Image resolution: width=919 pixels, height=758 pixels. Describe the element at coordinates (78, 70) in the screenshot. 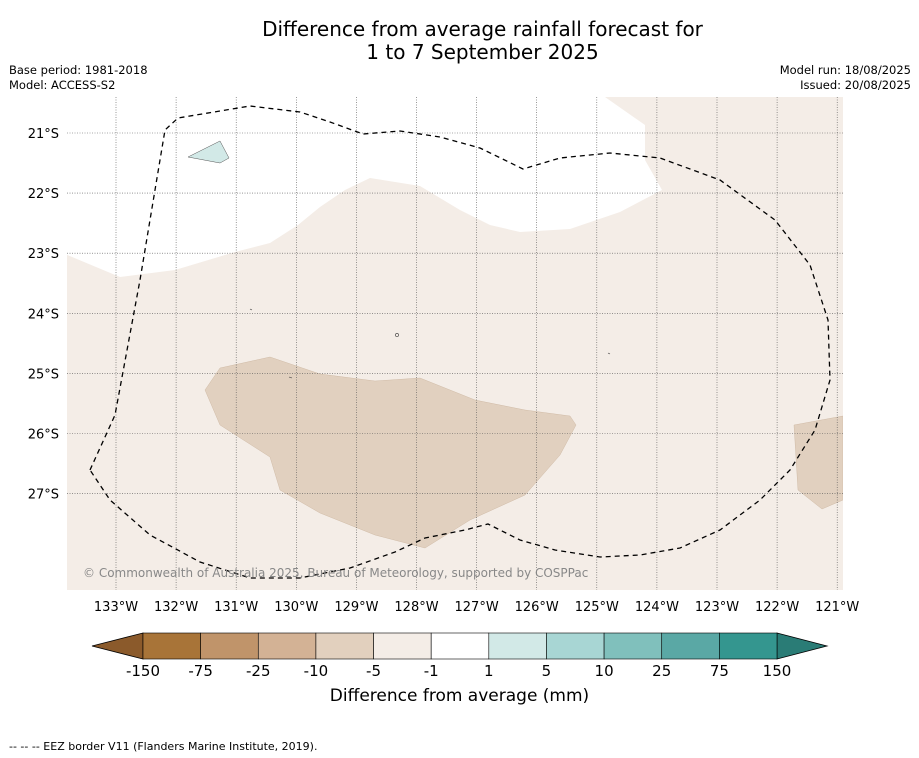

I see `base-period: Base period: 1981-2018` at that location.